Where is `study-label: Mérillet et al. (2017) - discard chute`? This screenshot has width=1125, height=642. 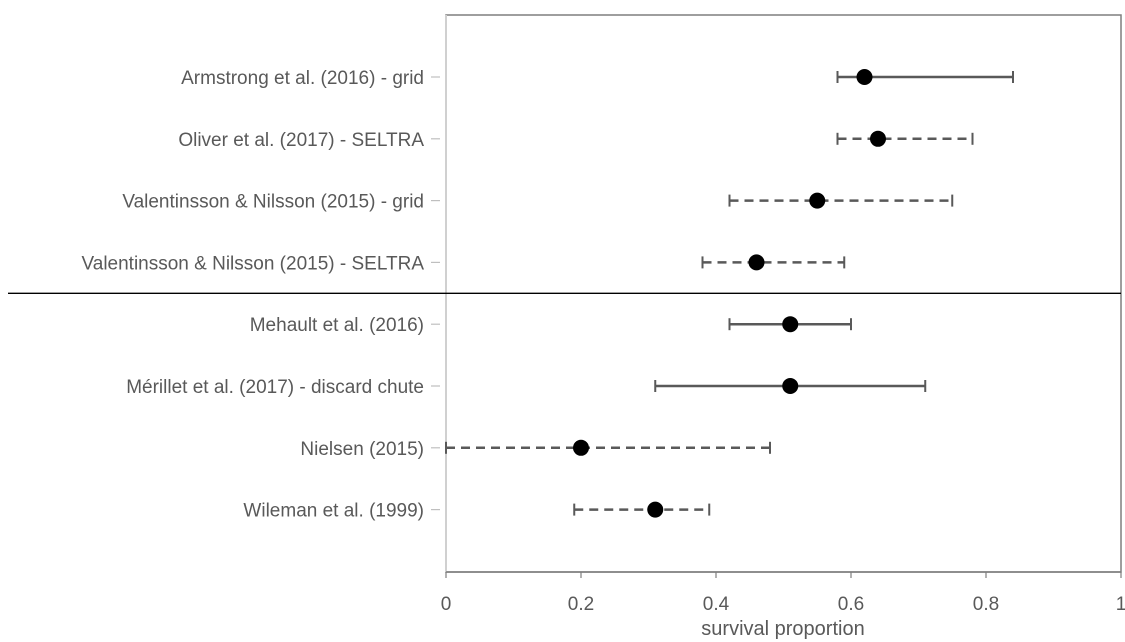
study-label: Mérillet et al. (2017) - discard chute is located at coordinates (275, 387).